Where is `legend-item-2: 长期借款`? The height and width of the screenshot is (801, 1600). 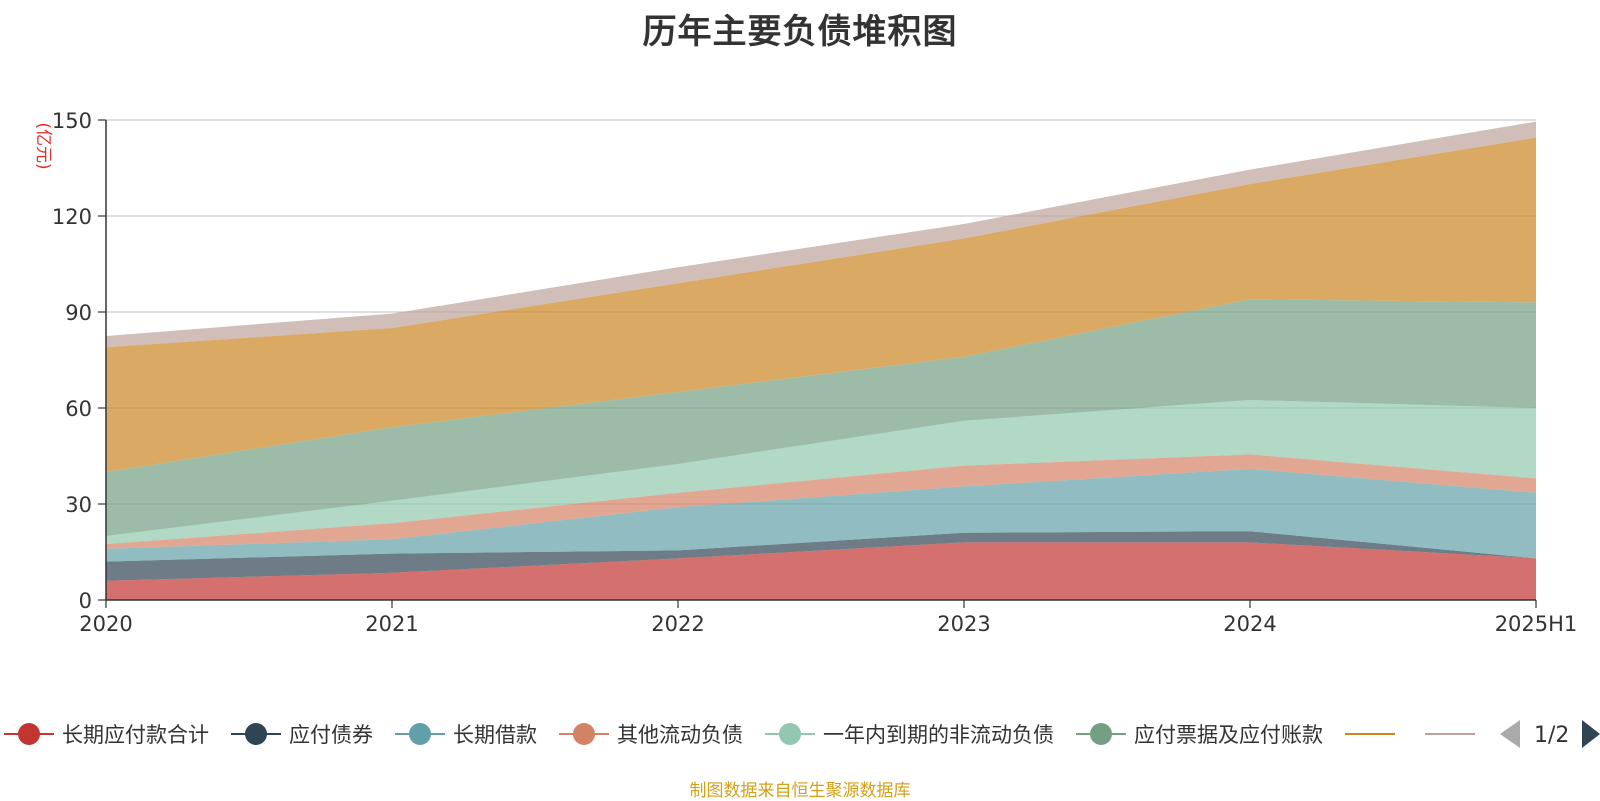 legend-item-2: 长期借款 is located at coordinates (466, 735).